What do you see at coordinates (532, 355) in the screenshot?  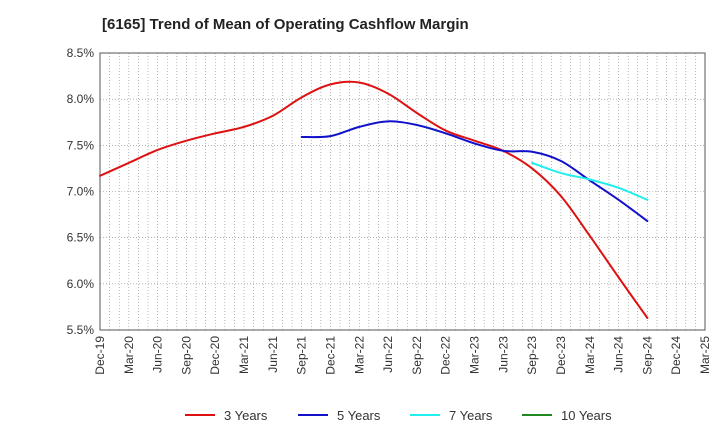 I see `x-tick-label: Sep-23` at bounding box center [532, 355].